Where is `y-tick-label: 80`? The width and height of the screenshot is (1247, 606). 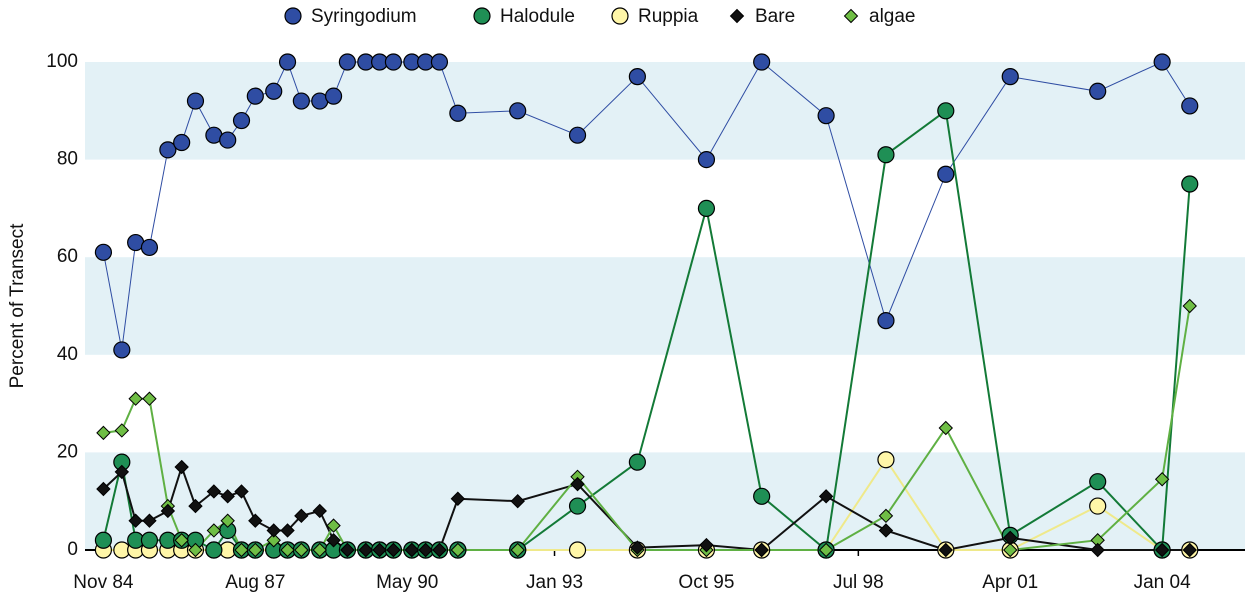
y-tick-label: 80 is located at coordinates (67, 159).